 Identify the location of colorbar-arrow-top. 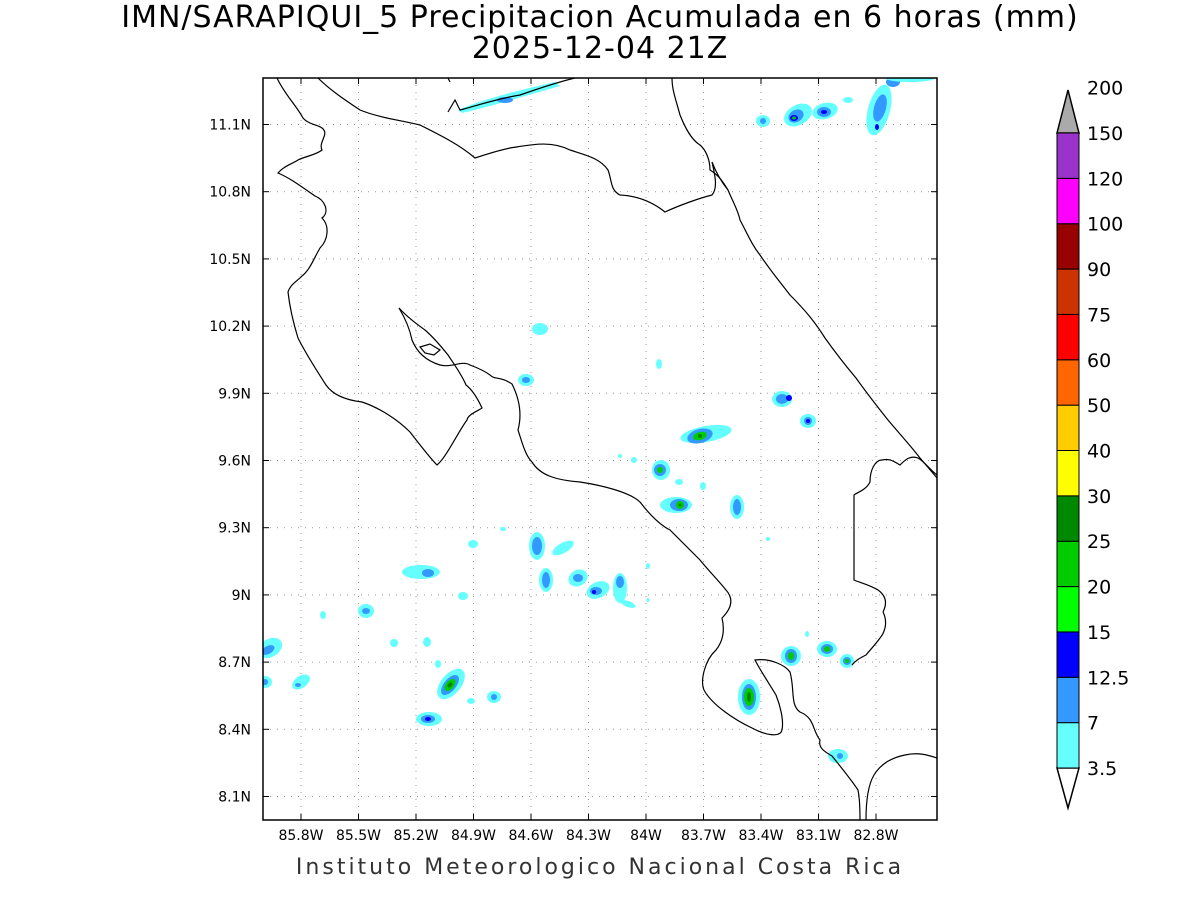
(1068, 111).